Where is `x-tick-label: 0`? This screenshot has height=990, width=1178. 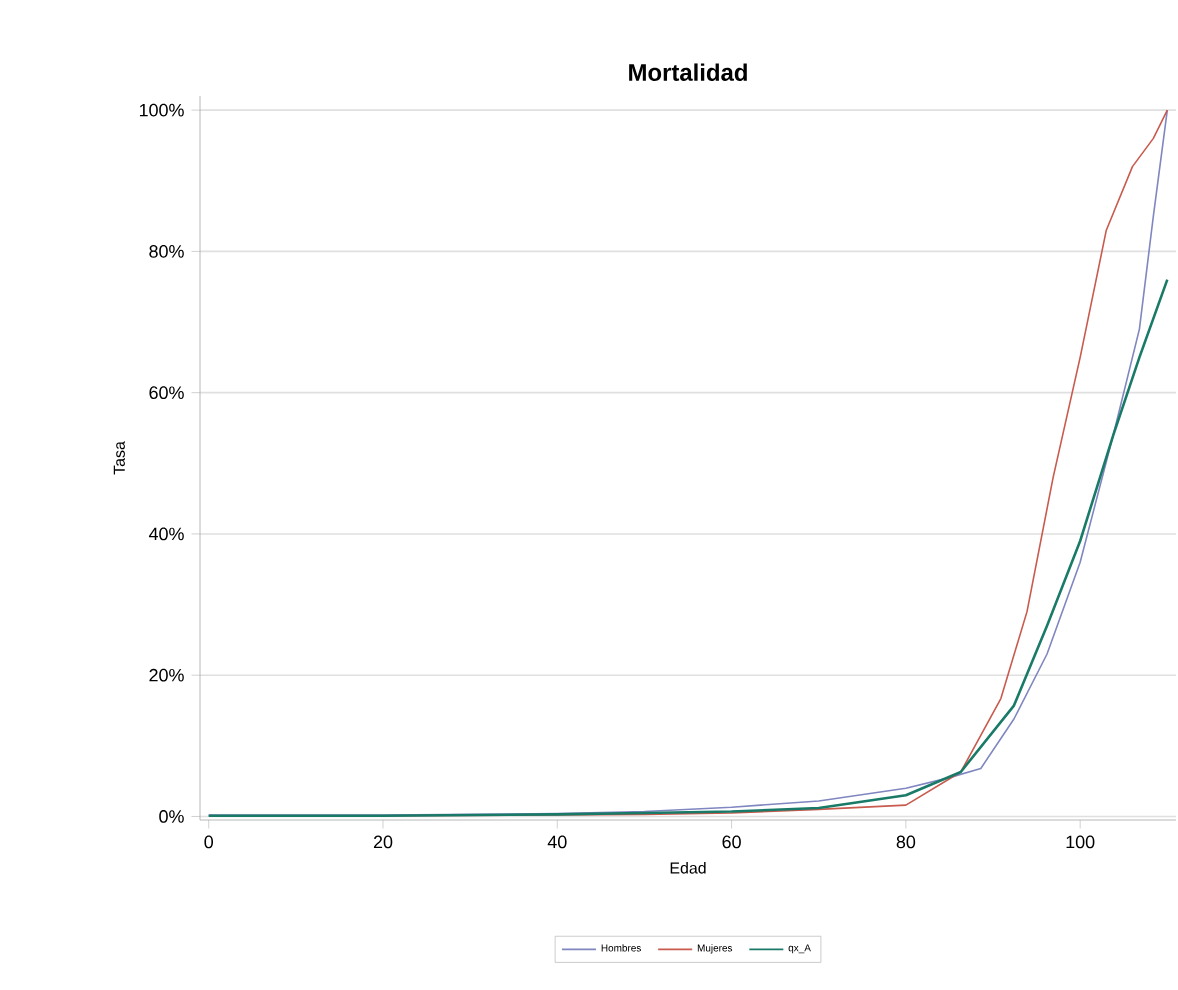
x-tick-label: 0 is located at coordinates (209, 842).